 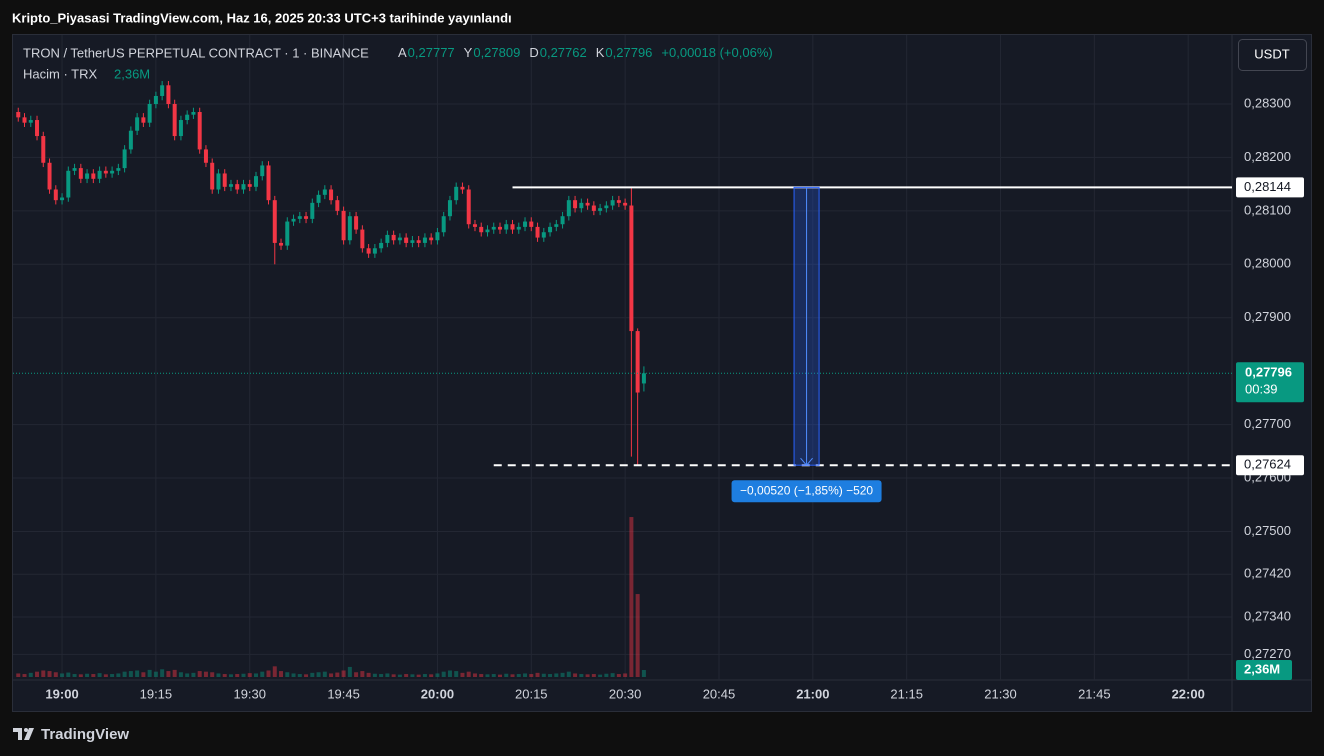 I want to click on x-tick-label: 19:15, so click(x=156, y=693).